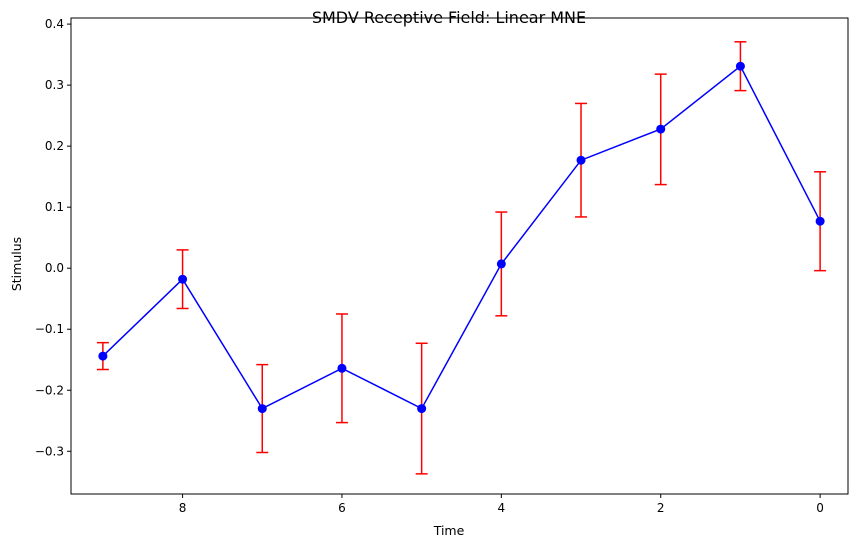 The width and height of the screenshot is (857, 547). What do you see at coordinates (449, 530) in the screenshot?
I see `x-axis-label: Time` at bounding box center [449, 530].